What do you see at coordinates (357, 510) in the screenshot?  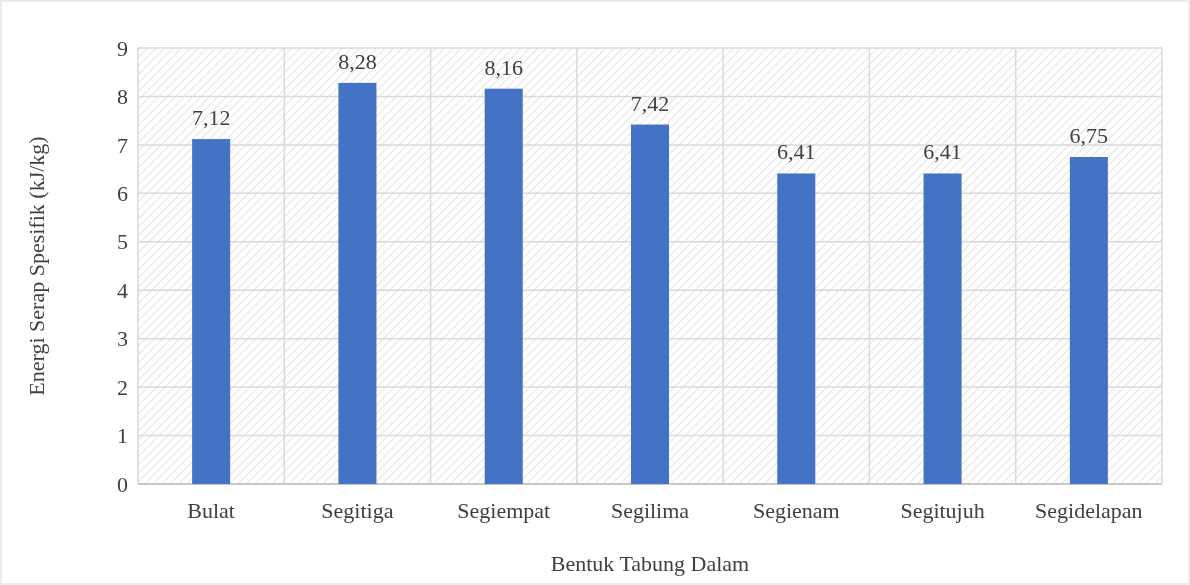 I see `x-tick-label: Segitiga` at bounding box center [357, 510].